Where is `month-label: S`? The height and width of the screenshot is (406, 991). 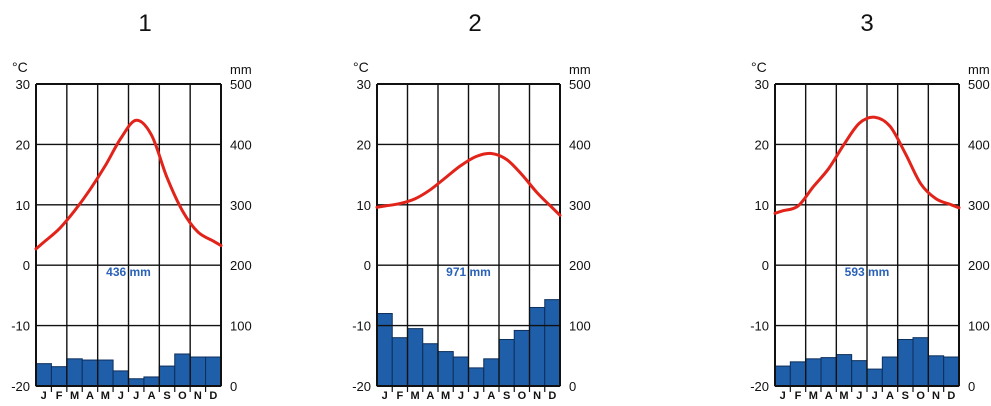 month-label: S is located at coordinates (506, 395).